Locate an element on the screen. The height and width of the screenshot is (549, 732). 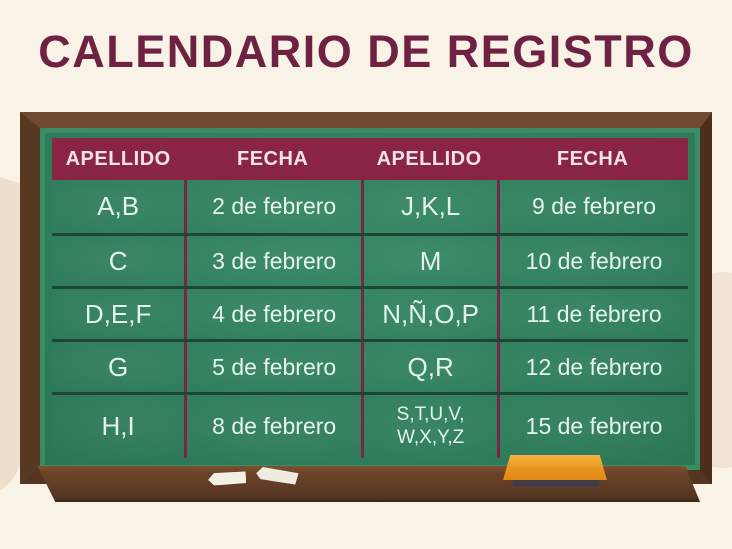
cell-fecha: 10 de febrero is located at coordinates (592, 261).